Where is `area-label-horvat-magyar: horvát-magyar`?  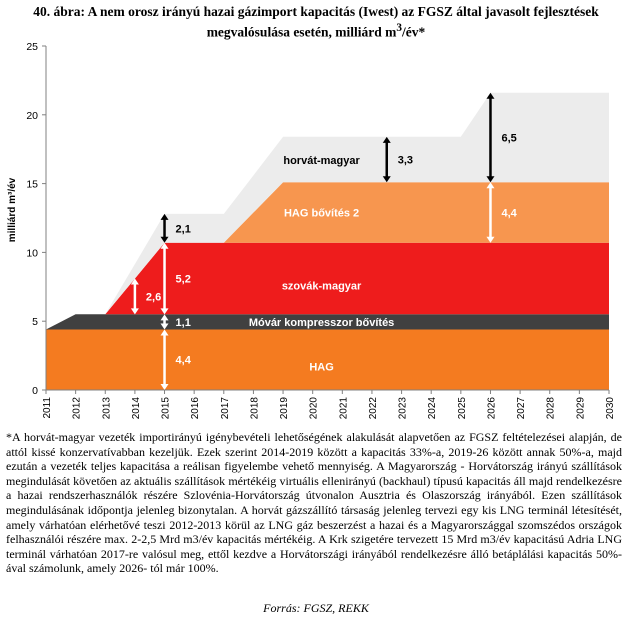 area-label-horvat-magyar: horvát-magyar is located at coordinates (321, 161).